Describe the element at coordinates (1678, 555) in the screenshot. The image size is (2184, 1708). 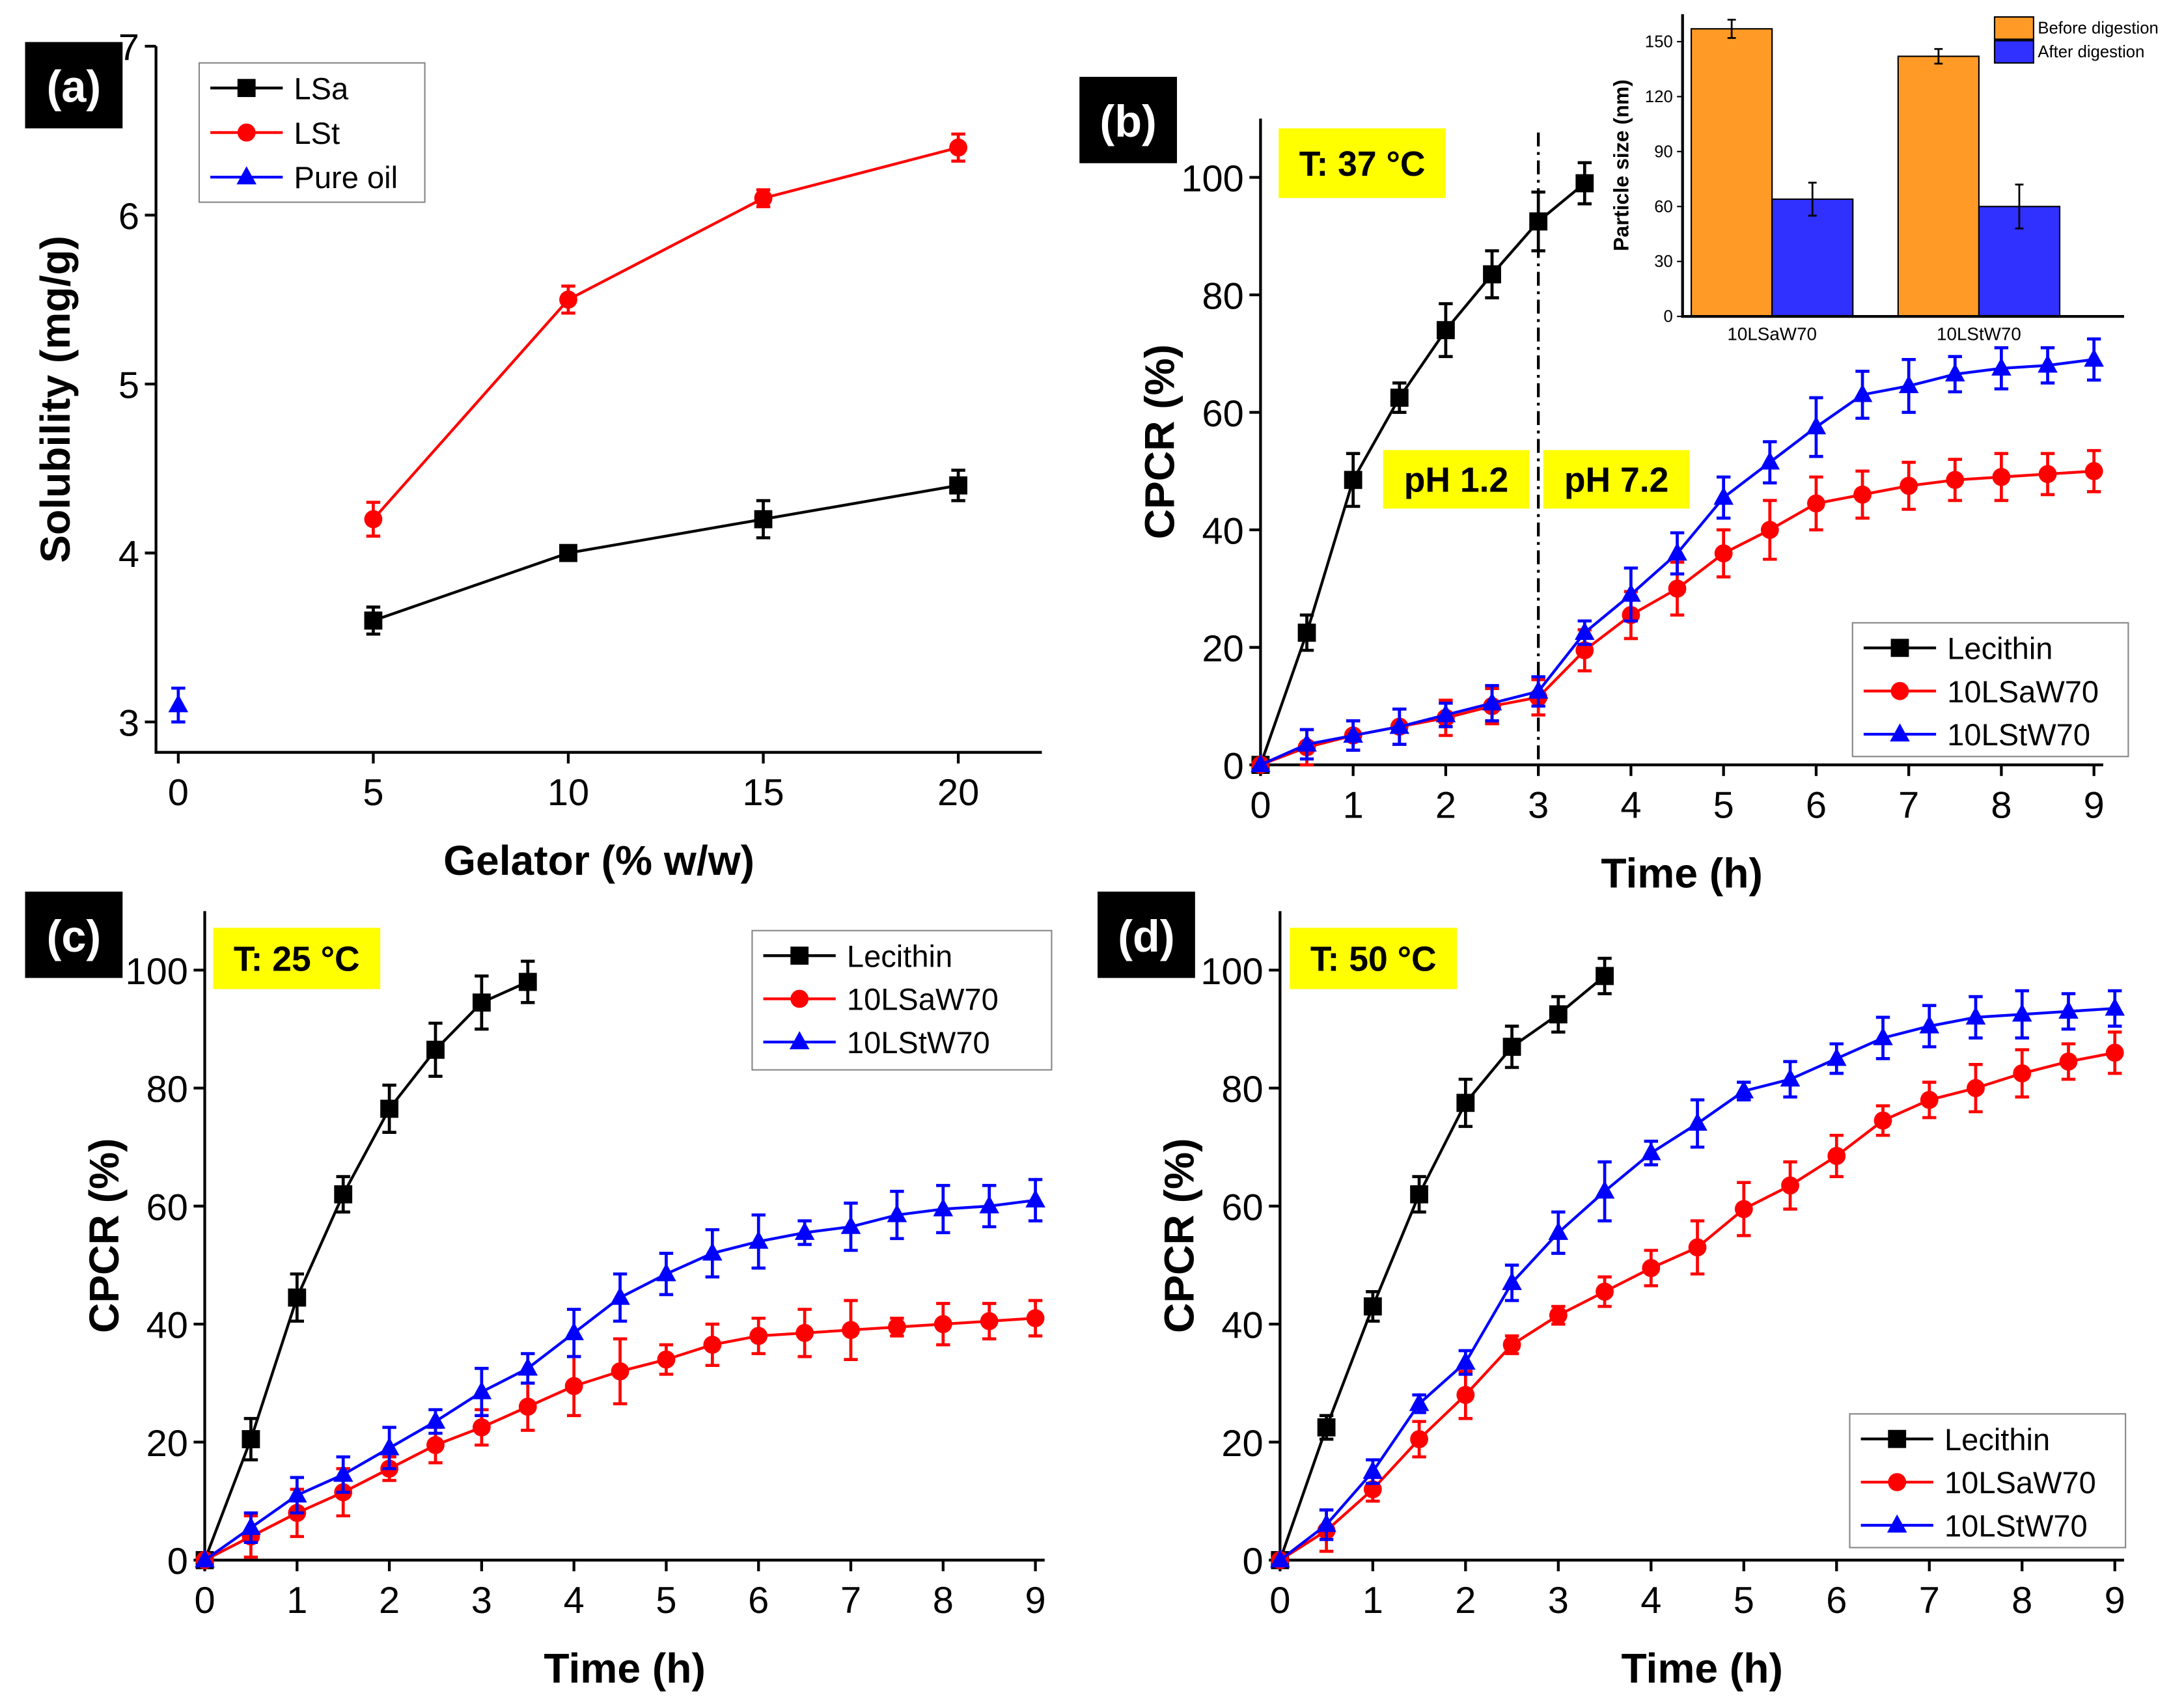
I see `series-10LStW70` at that location.